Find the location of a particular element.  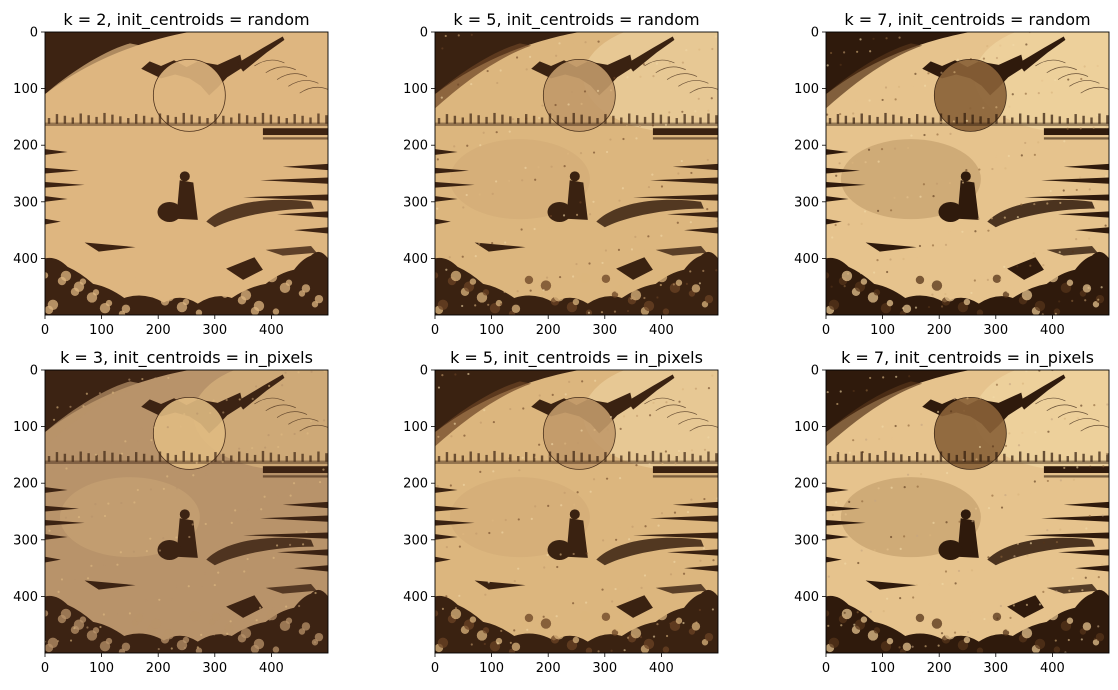

subplot-title: k = 2, init_centroids = random is located at coordinates (186, 20).